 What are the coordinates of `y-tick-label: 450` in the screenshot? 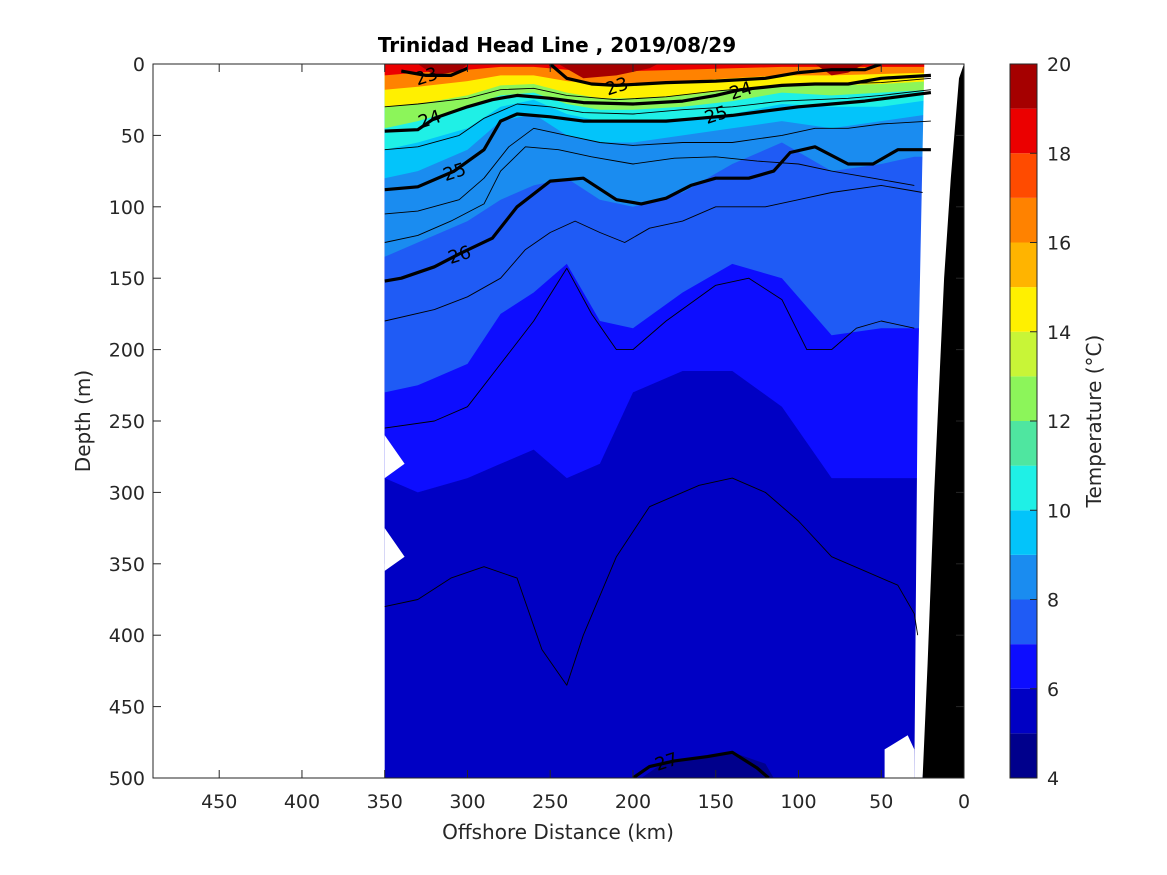 It's located at (127, 708).